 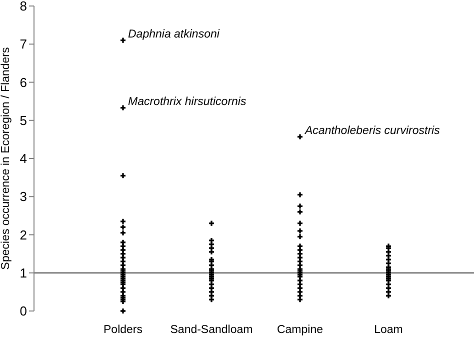 I want to click on y-tick-label: 2, so click(x=23, y=234).